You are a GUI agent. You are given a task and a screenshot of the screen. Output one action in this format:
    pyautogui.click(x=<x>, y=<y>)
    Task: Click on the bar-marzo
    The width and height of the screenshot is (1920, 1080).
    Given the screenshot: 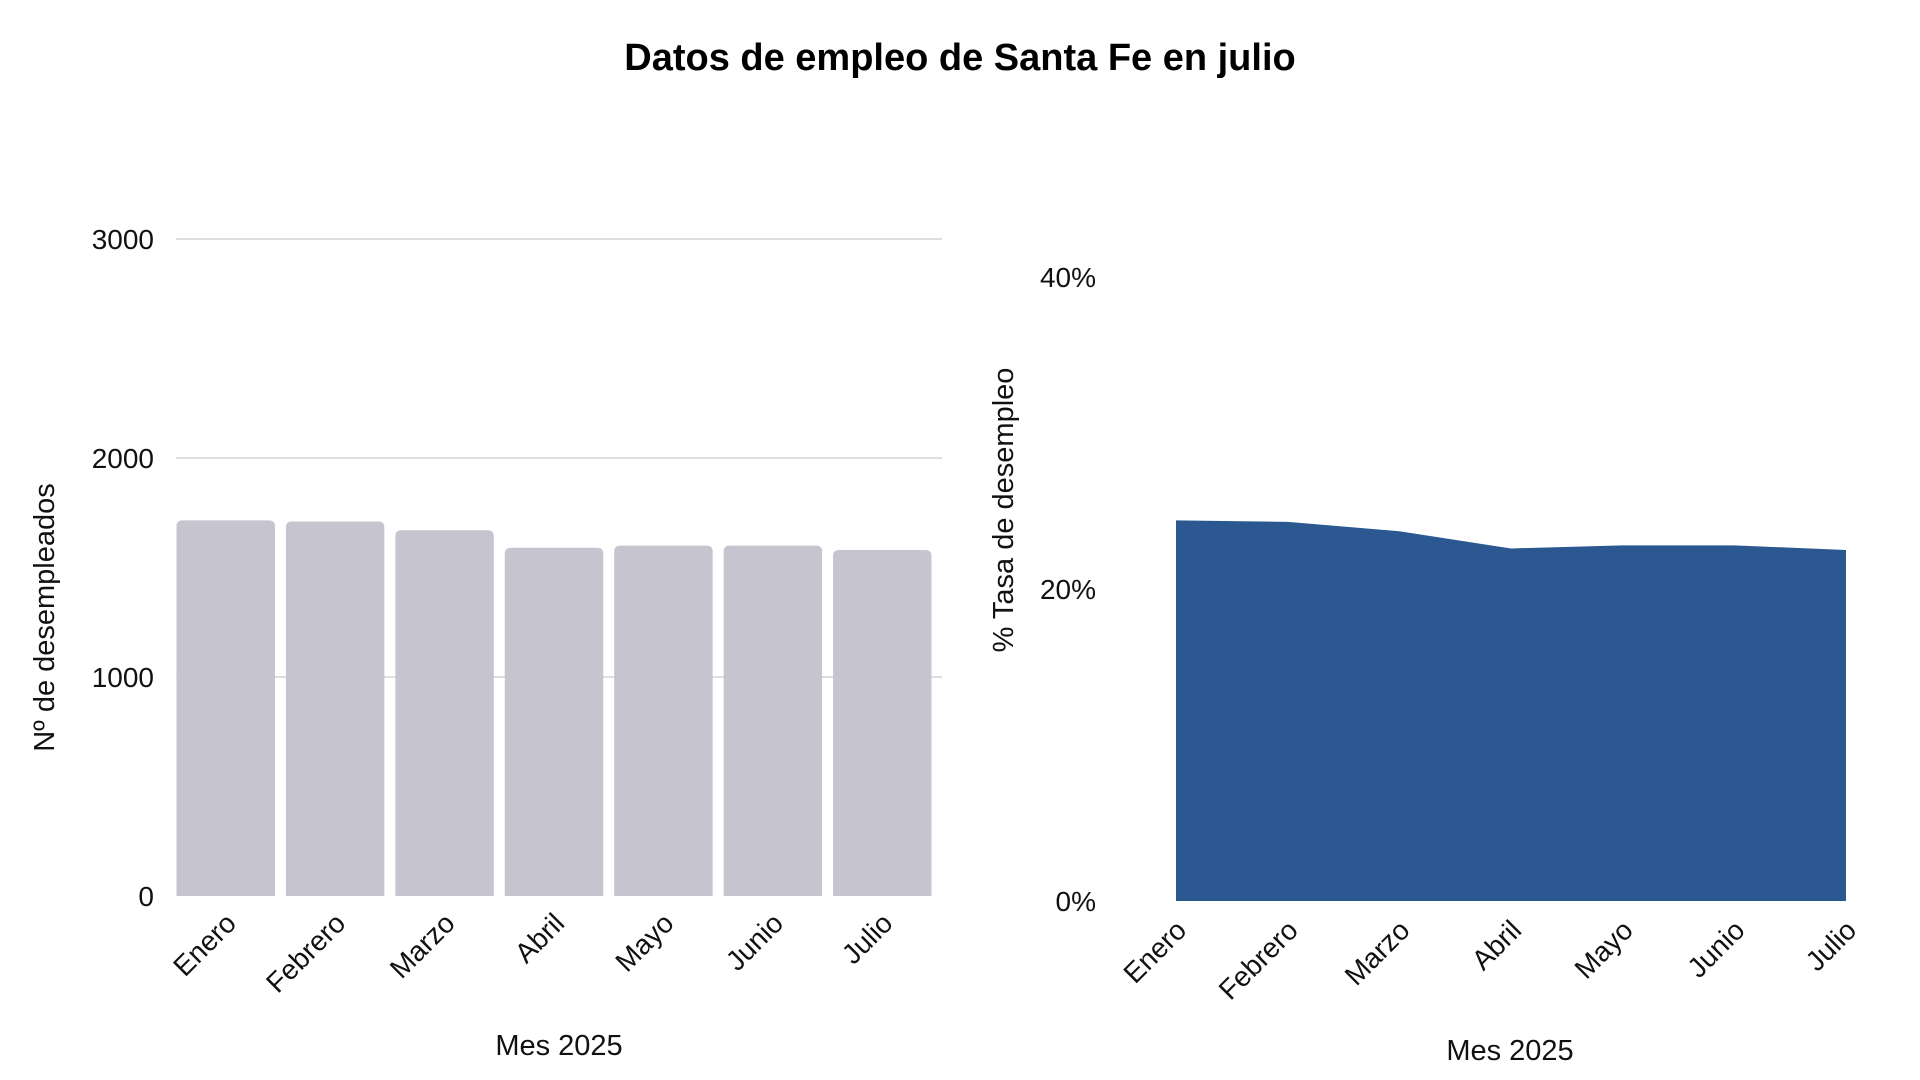 What is the action you would take?
    pyautogui.click(x=444, y=713)
    